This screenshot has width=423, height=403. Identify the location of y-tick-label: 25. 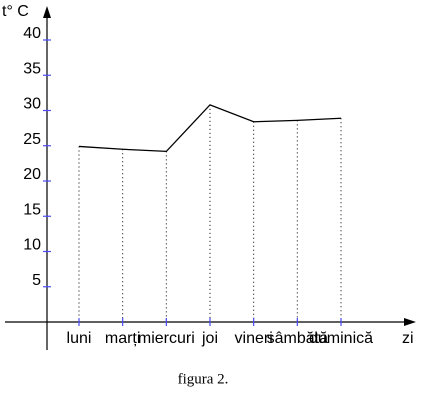
(32, 139).